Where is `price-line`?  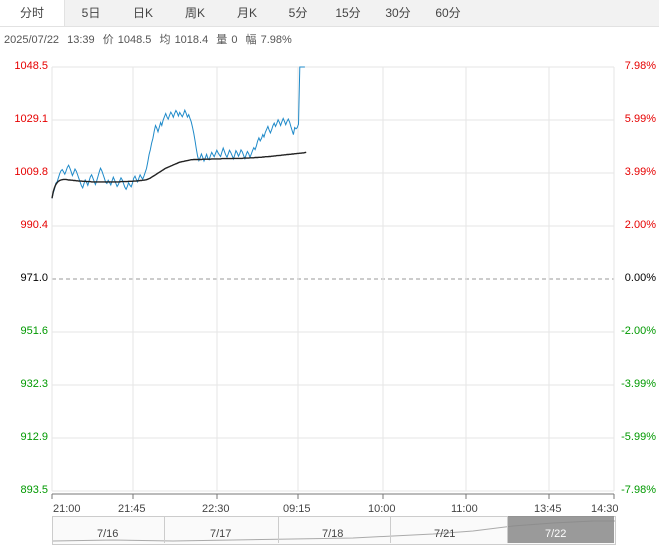 price-line is located at coordinates (178, 132).